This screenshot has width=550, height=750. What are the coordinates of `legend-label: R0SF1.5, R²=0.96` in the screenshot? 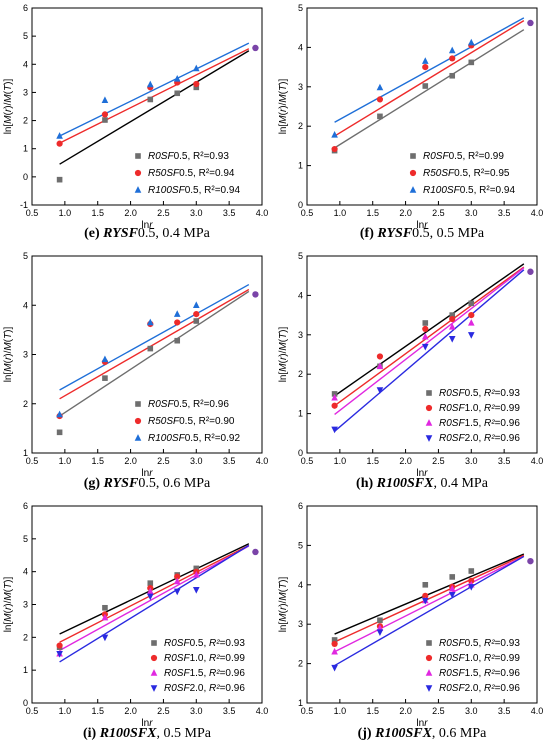 It's located at (479, 423).